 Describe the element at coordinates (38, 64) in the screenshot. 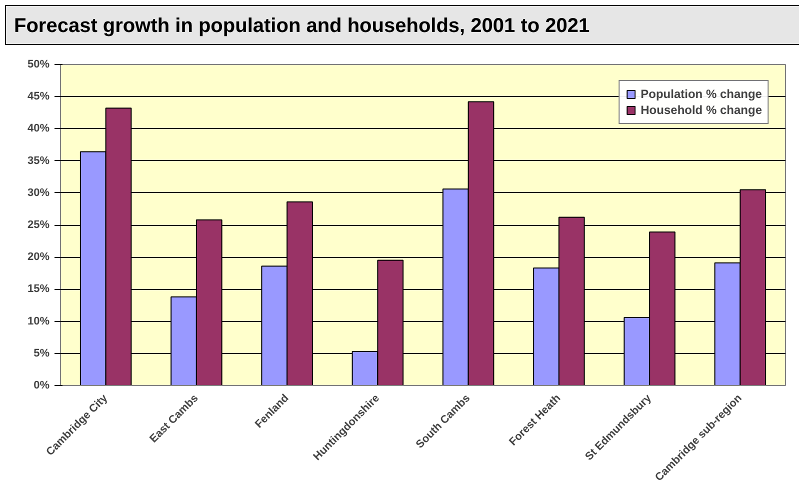

I see `y-tick-label: 50%` at that location.